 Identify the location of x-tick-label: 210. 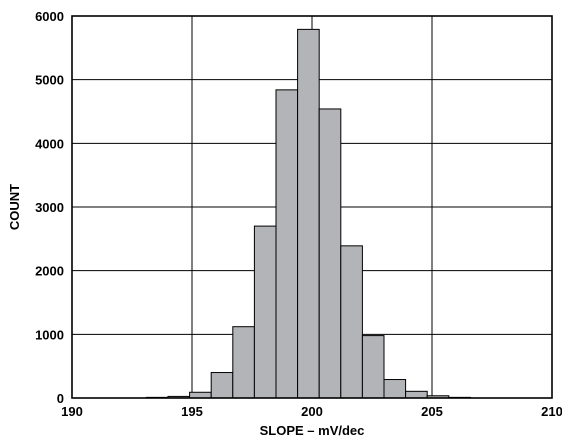
(551, 411).